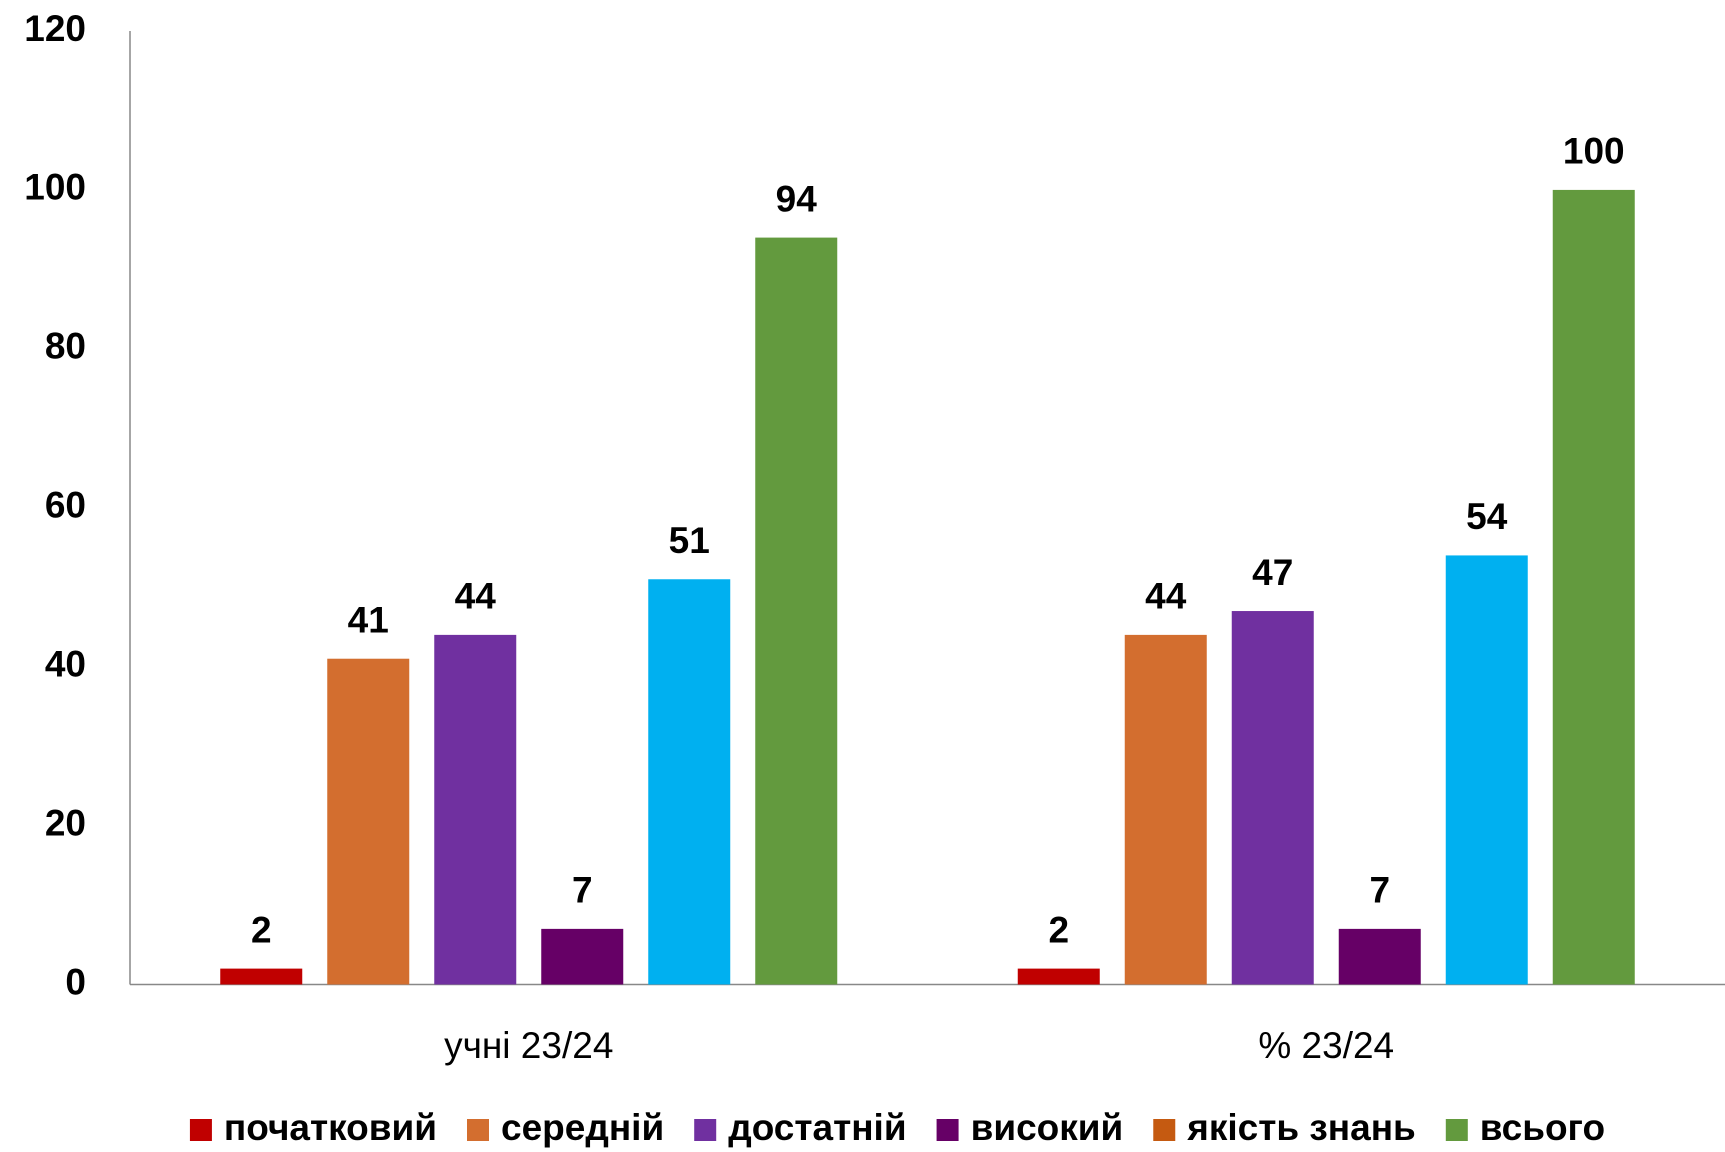 The image size is (1725, 1152). Describe the element at coordinates (1594, 151) in the screenshot. I see `data-label: 100` at that location.